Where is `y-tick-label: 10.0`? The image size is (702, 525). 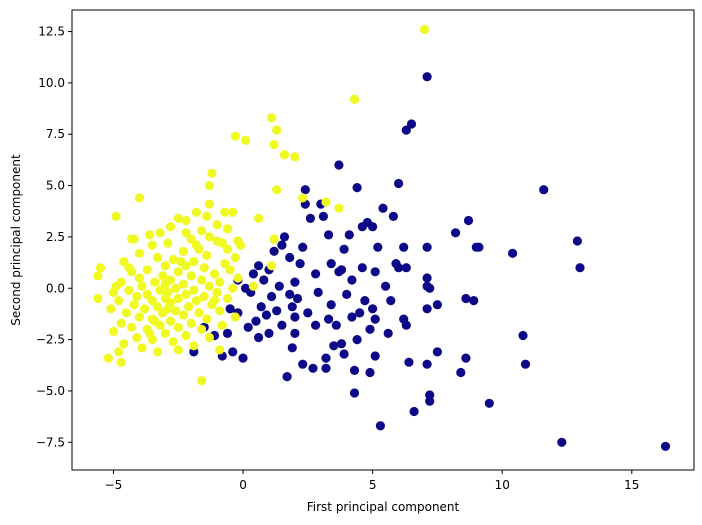 y-tick-label: 10.0 is located at coordinates (51, 83).